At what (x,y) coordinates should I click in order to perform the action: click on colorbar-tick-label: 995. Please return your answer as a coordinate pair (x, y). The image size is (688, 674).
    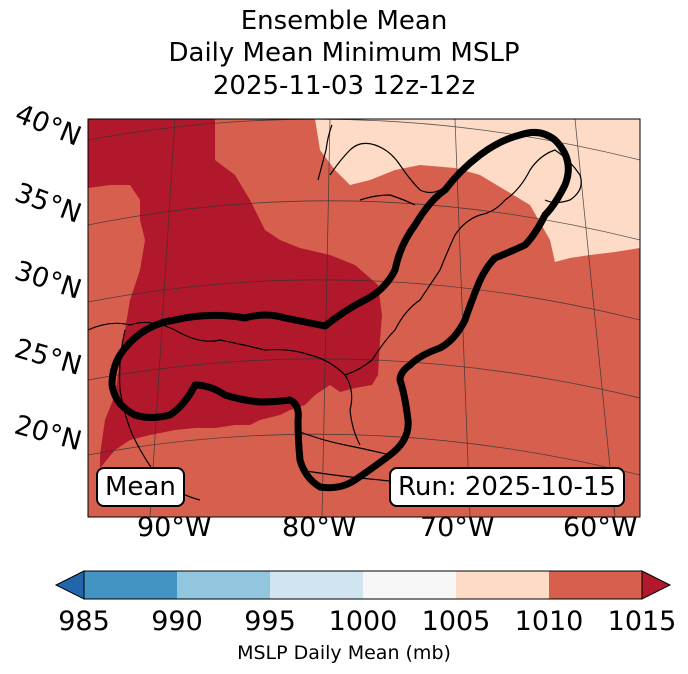
    Looking at the image, I should click on (270, 621).